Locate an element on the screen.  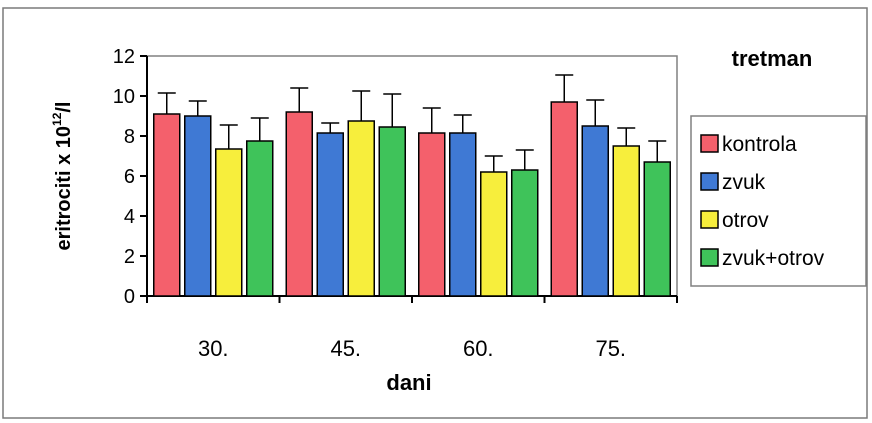
legend-swatch-zvuk+otrov is located at coordinates (709, 257).